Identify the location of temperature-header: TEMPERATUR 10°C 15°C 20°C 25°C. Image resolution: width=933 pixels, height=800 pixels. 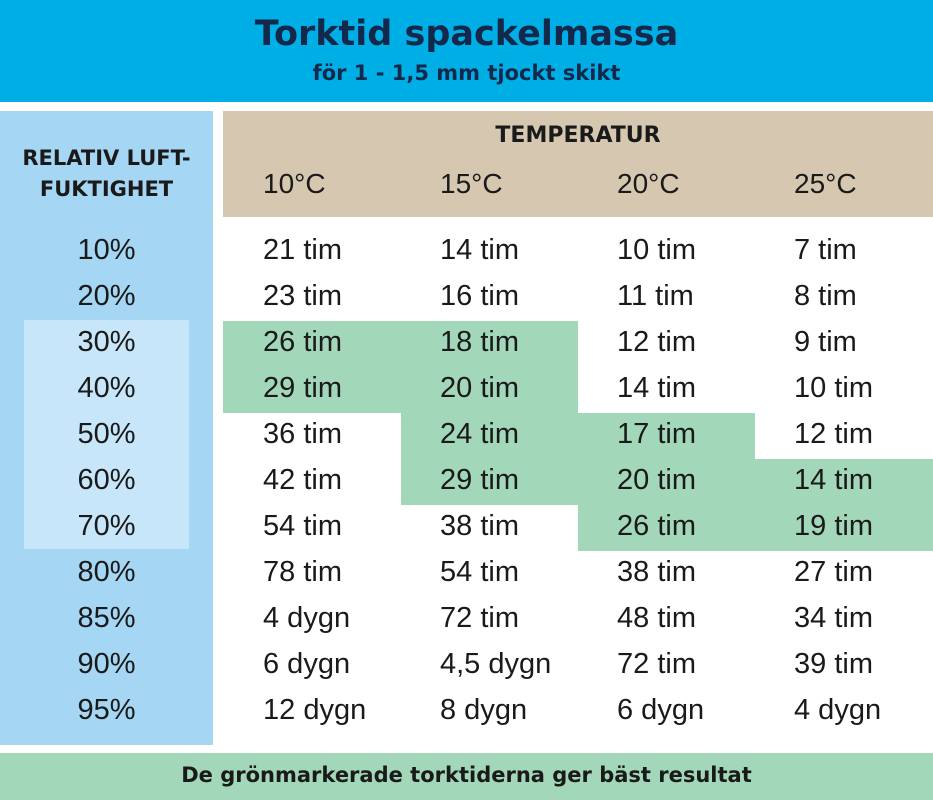
(578, 164).